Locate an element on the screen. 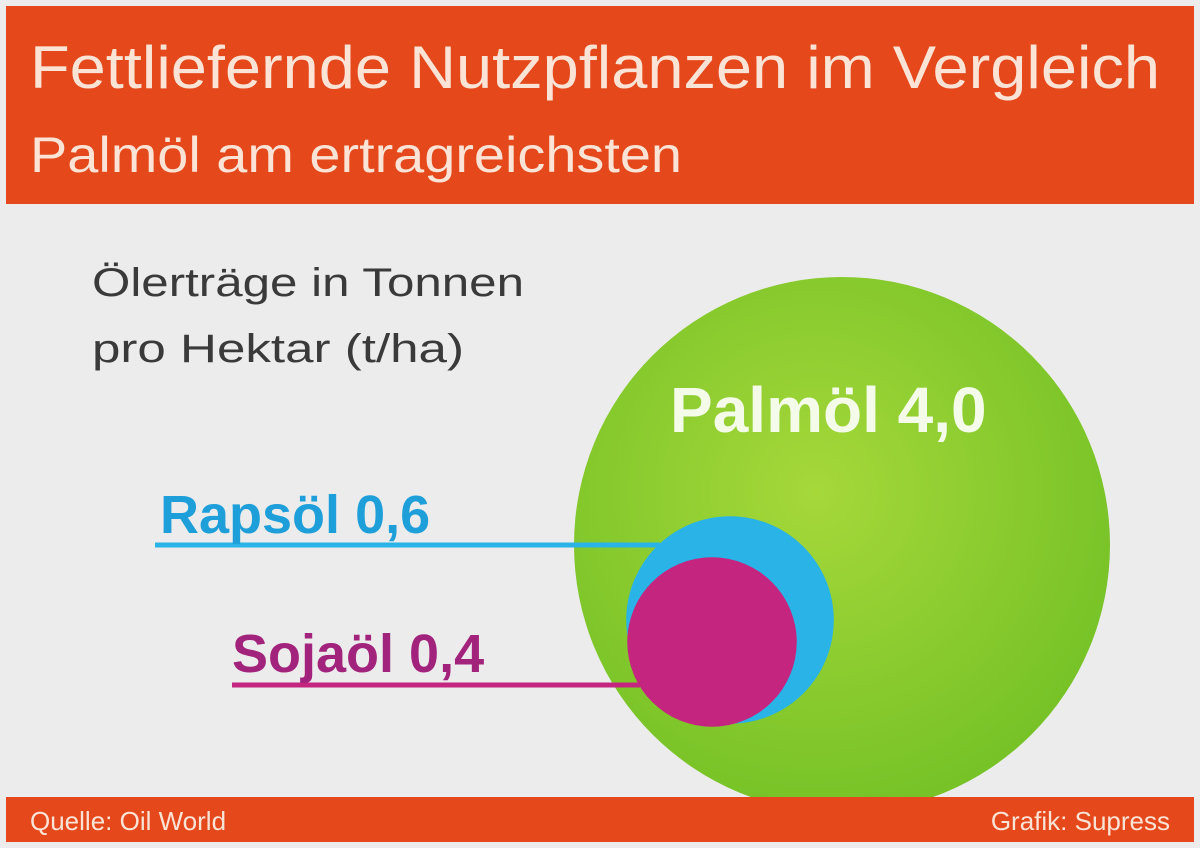 This screenshot has height=848, width=1200. credit: Grafik: Supress is located at coordinates (1080, 821).